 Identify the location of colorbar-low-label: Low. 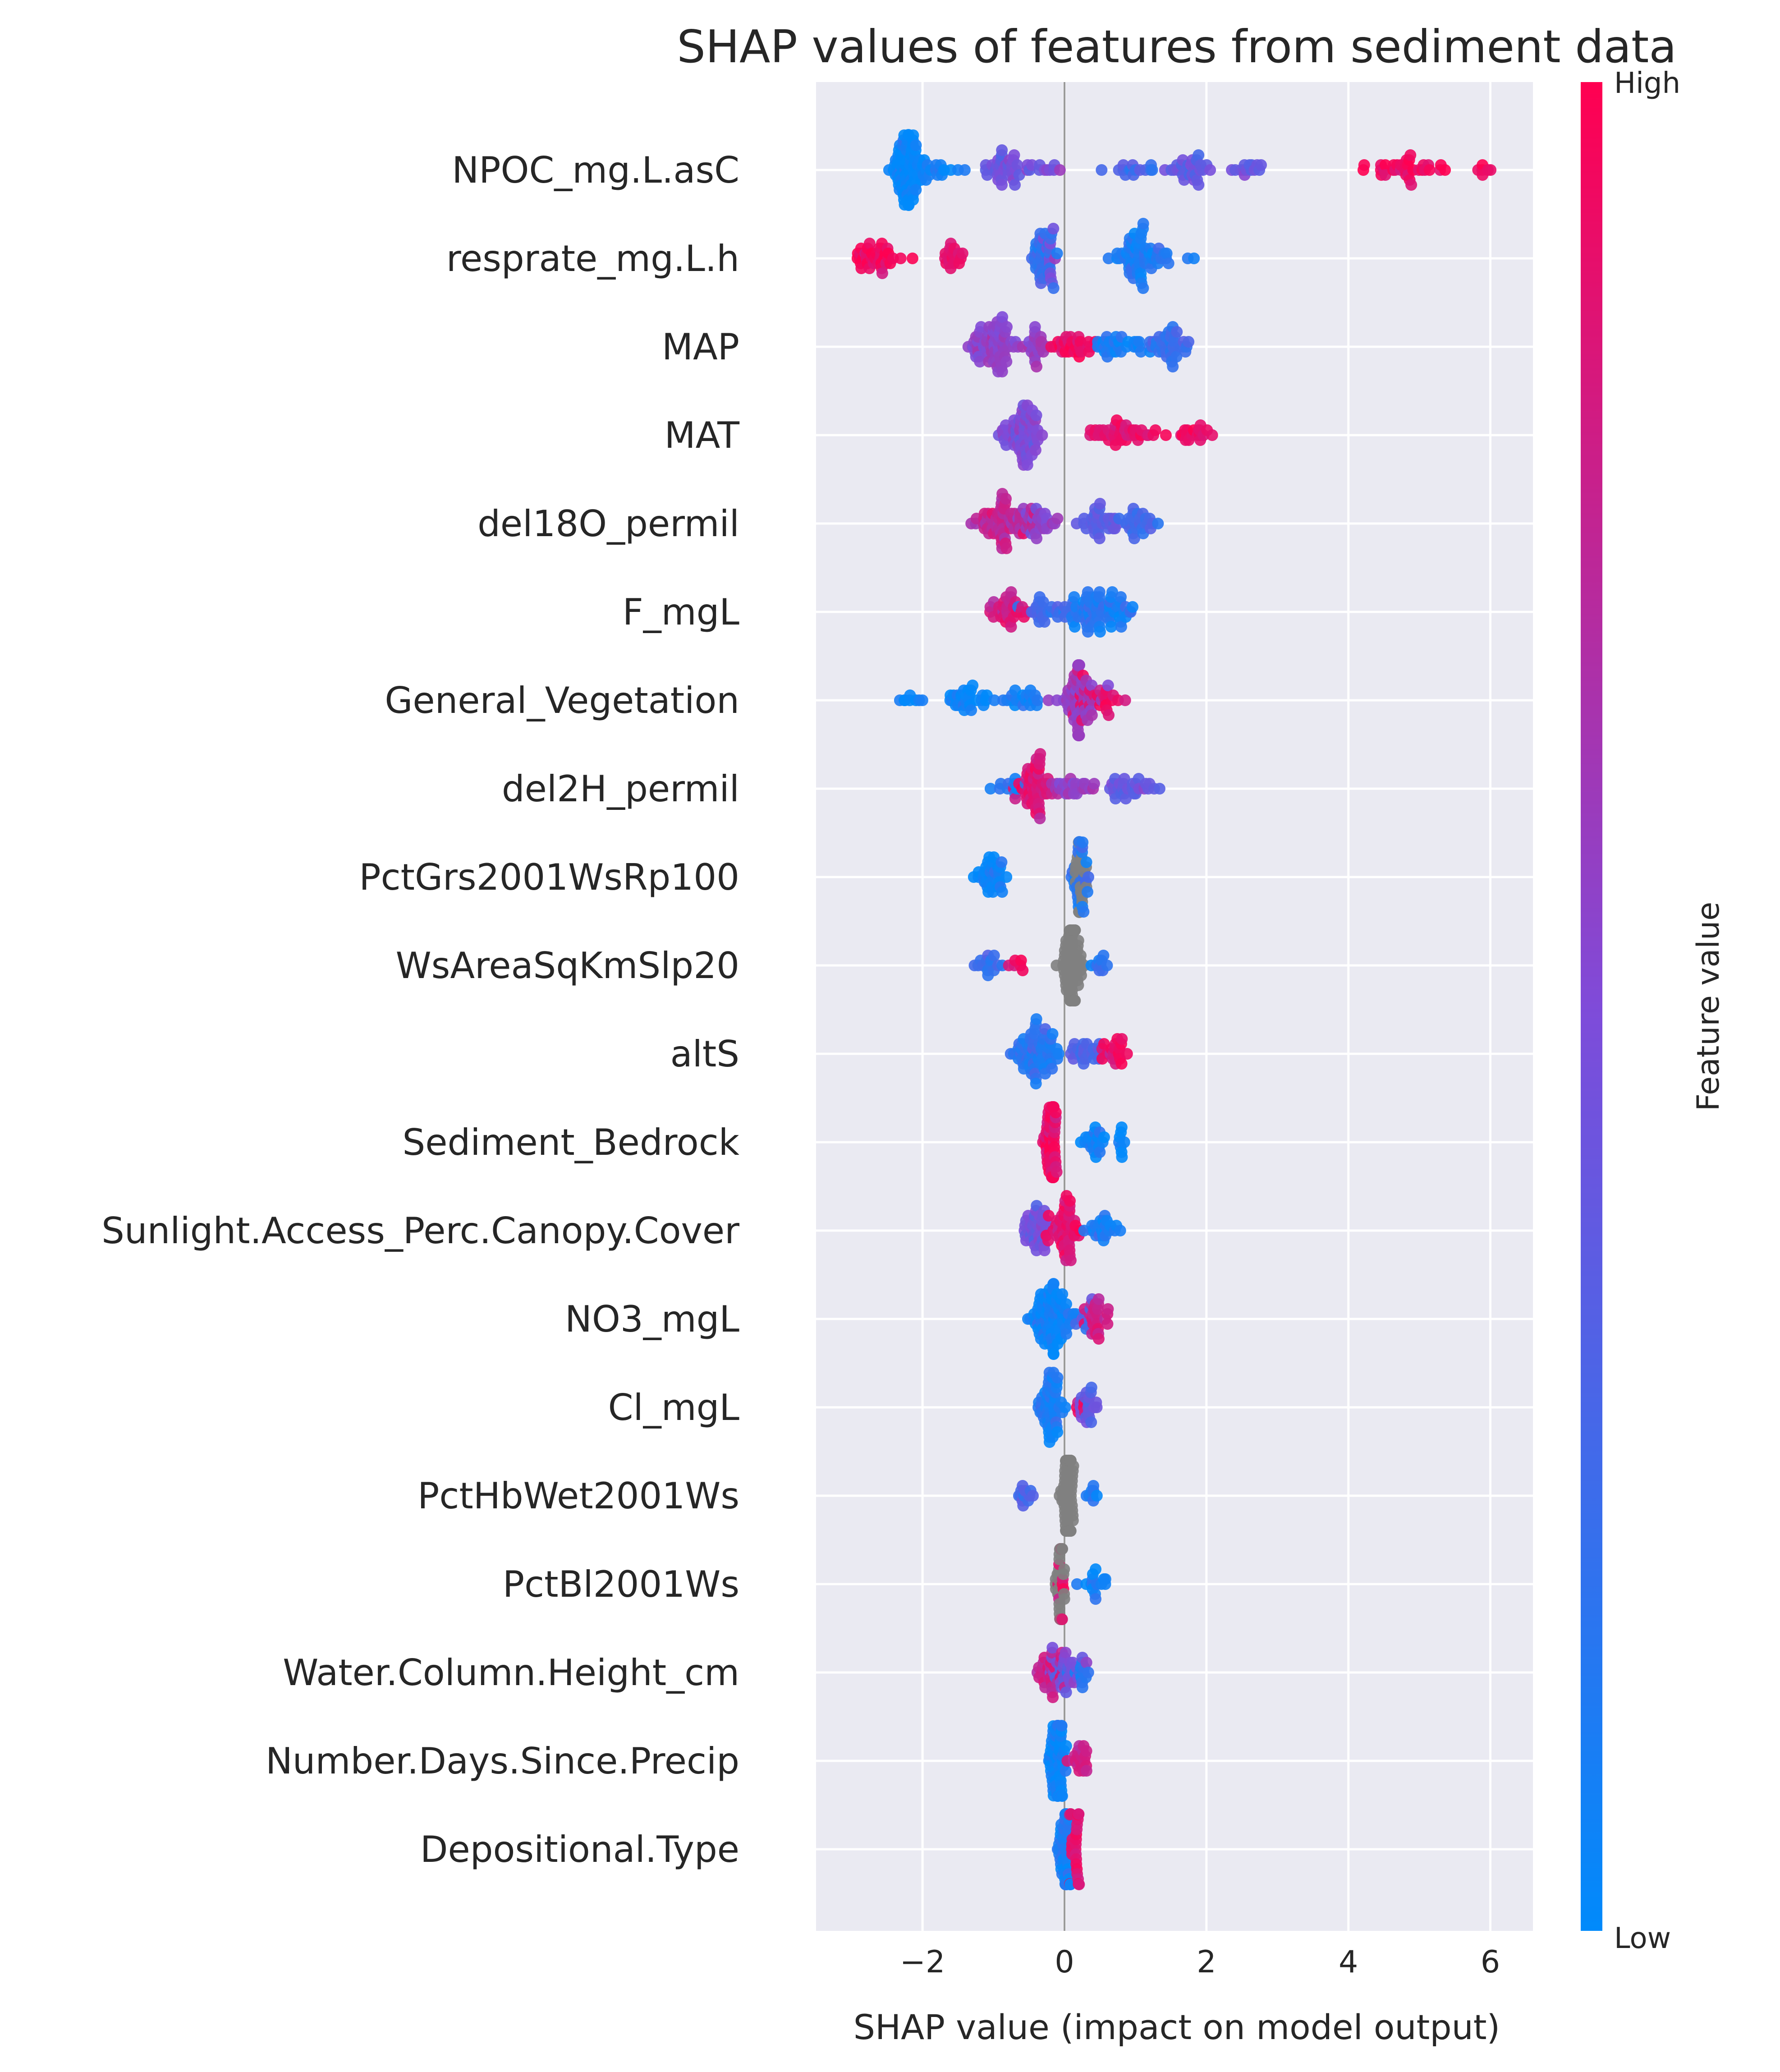
(1642, 1938).